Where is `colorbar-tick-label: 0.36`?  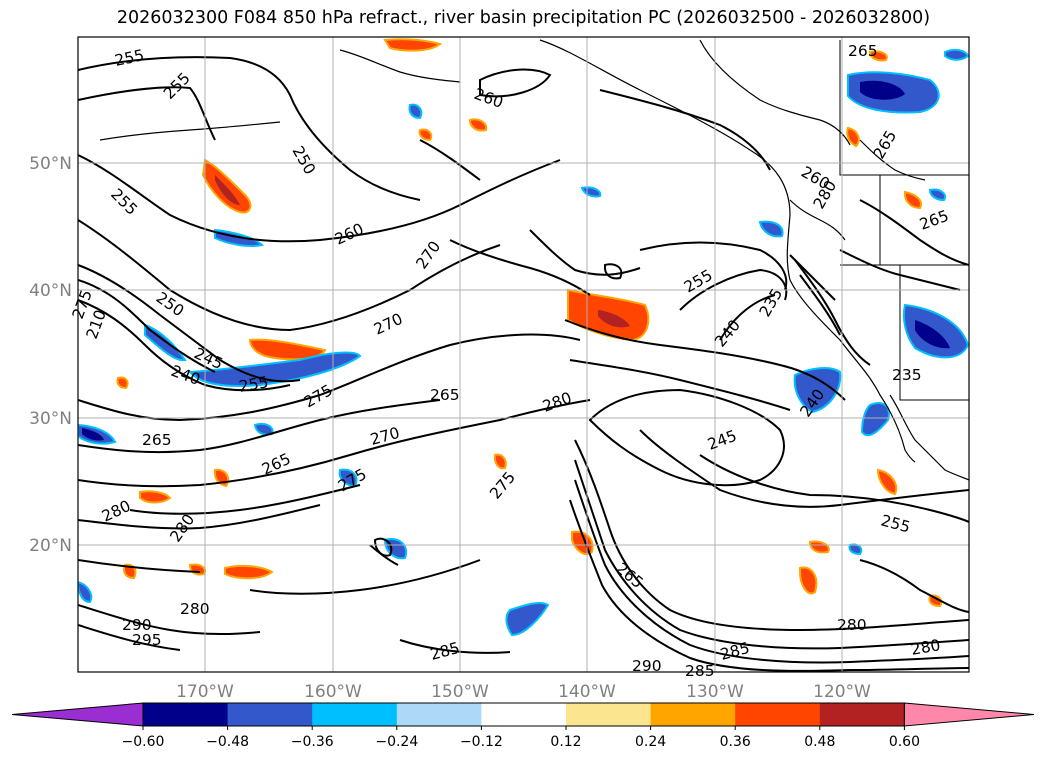
colorbar-tick-label: 0.36 is located at coordinates (735, 742).